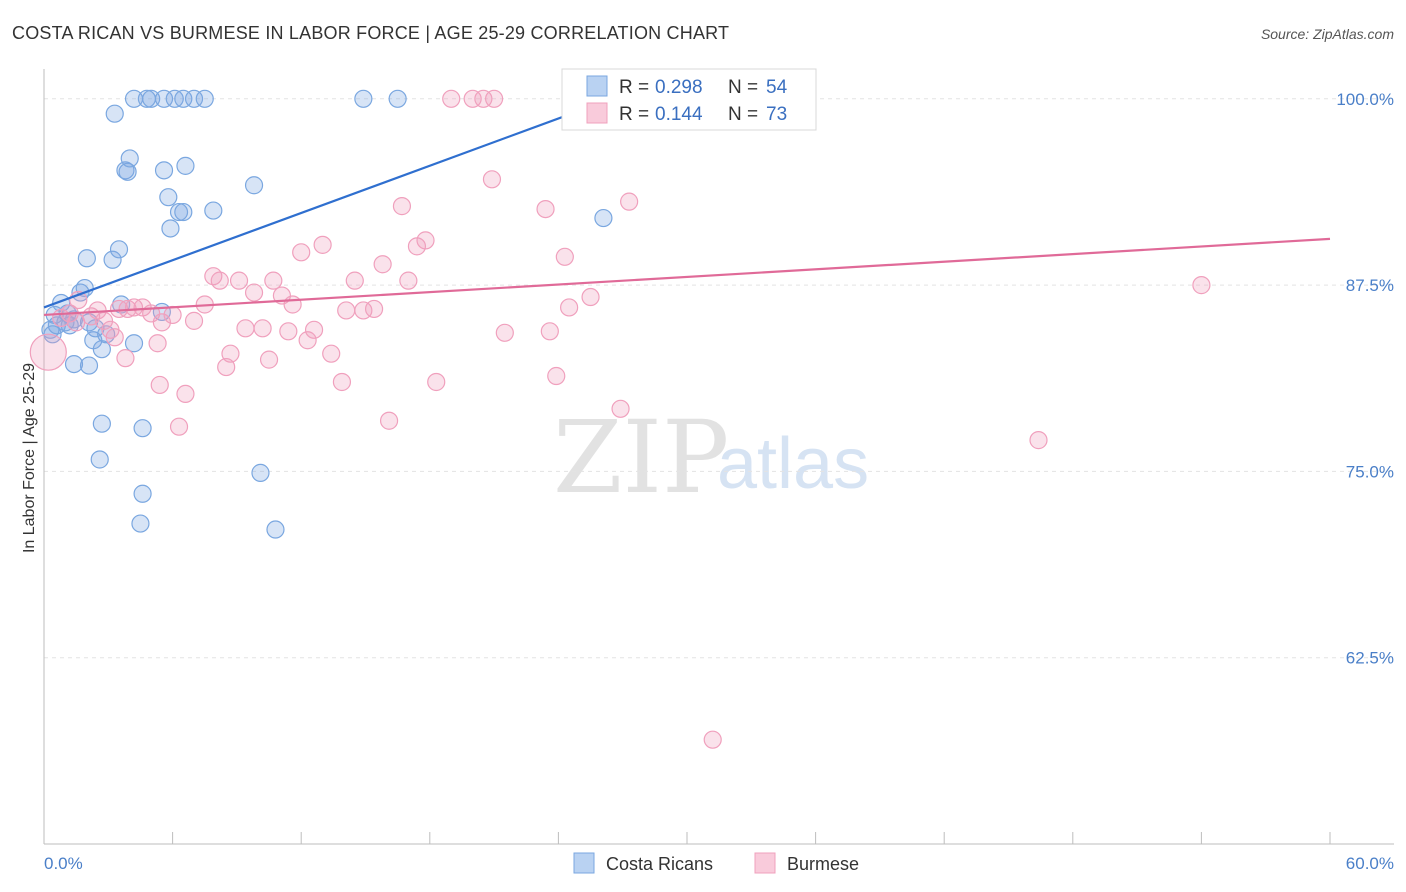 The image size is (1406, 892). I want to click on y-tick-label-0: 100.0%, so click(1365, 99).